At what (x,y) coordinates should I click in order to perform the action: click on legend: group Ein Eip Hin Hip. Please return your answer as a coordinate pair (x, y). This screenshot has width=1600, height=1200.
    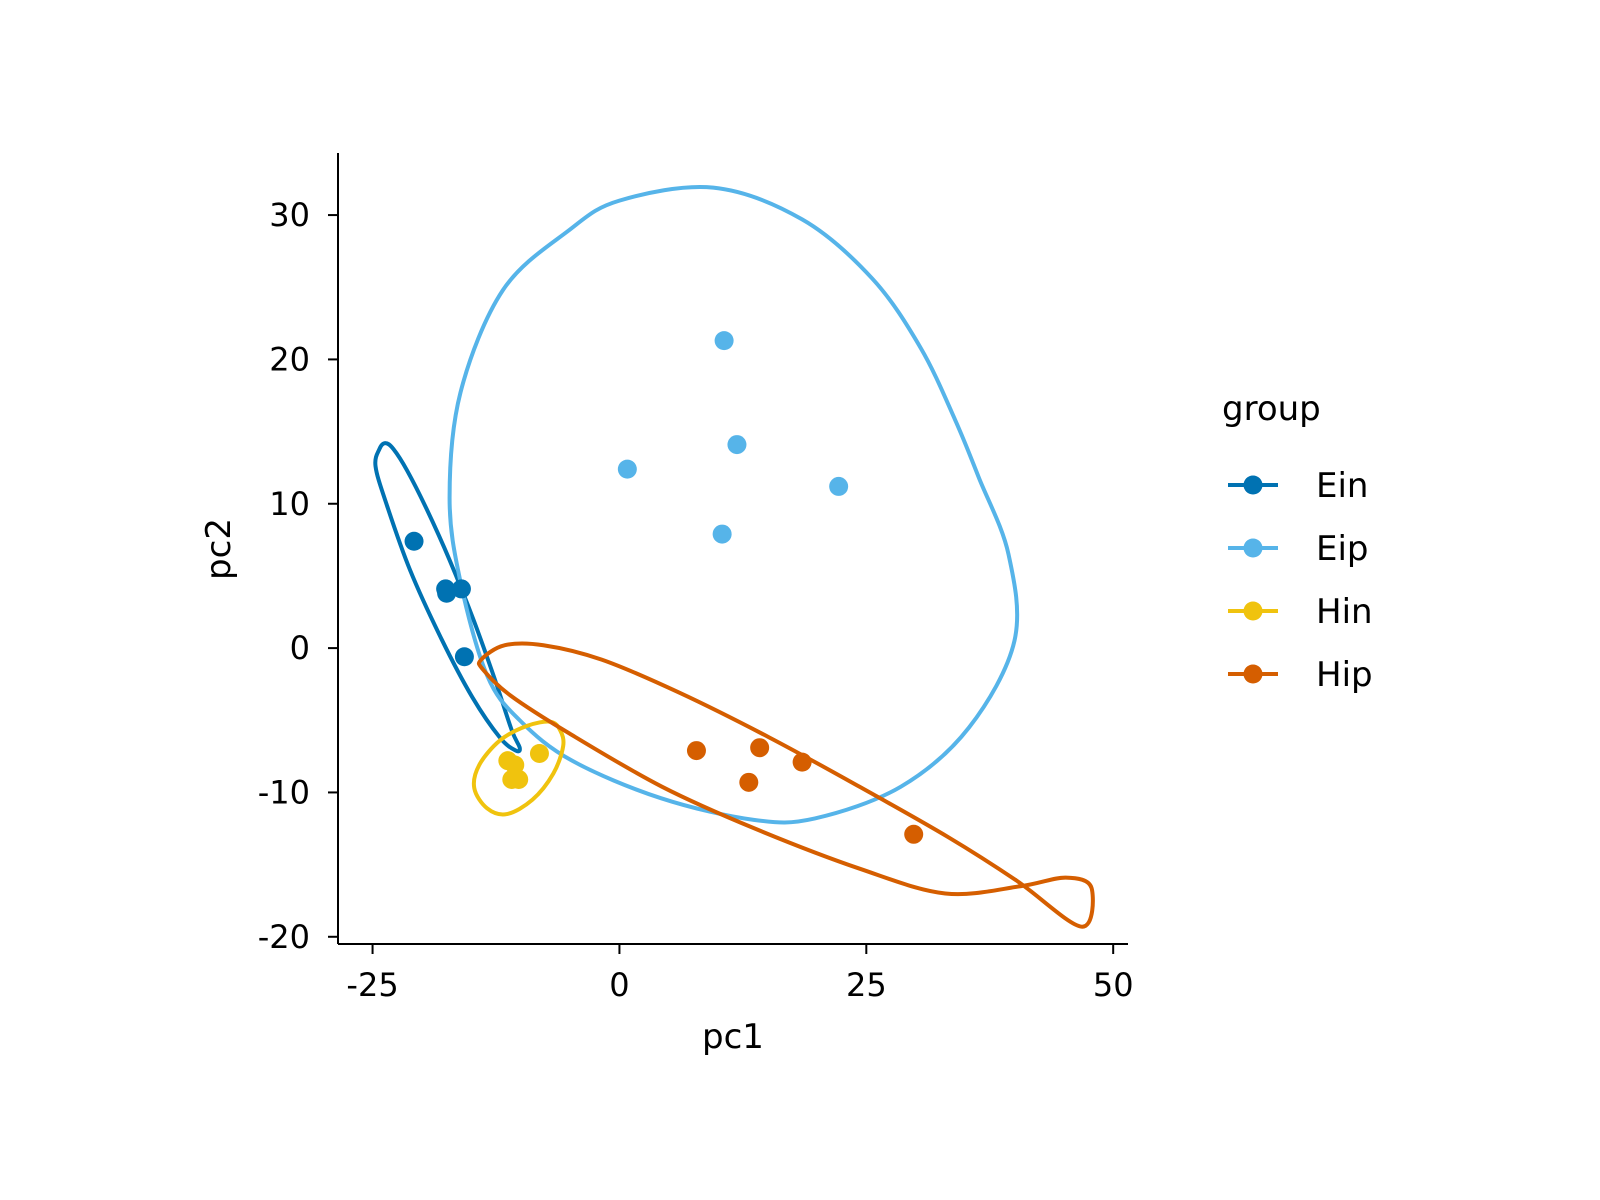
    Looking at the image, I should click on (1297, 542).